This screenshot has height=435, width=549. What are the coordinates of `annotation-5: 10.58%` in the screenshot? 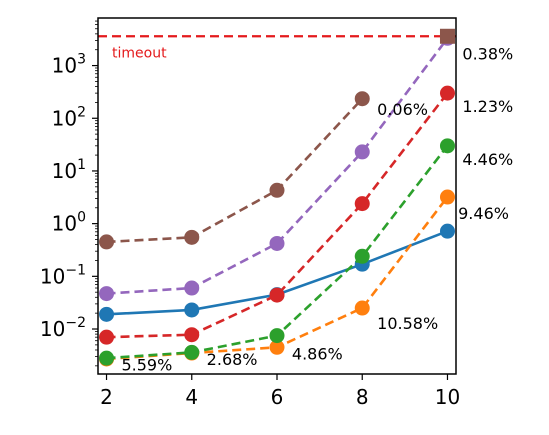 It's located at (407, 323).